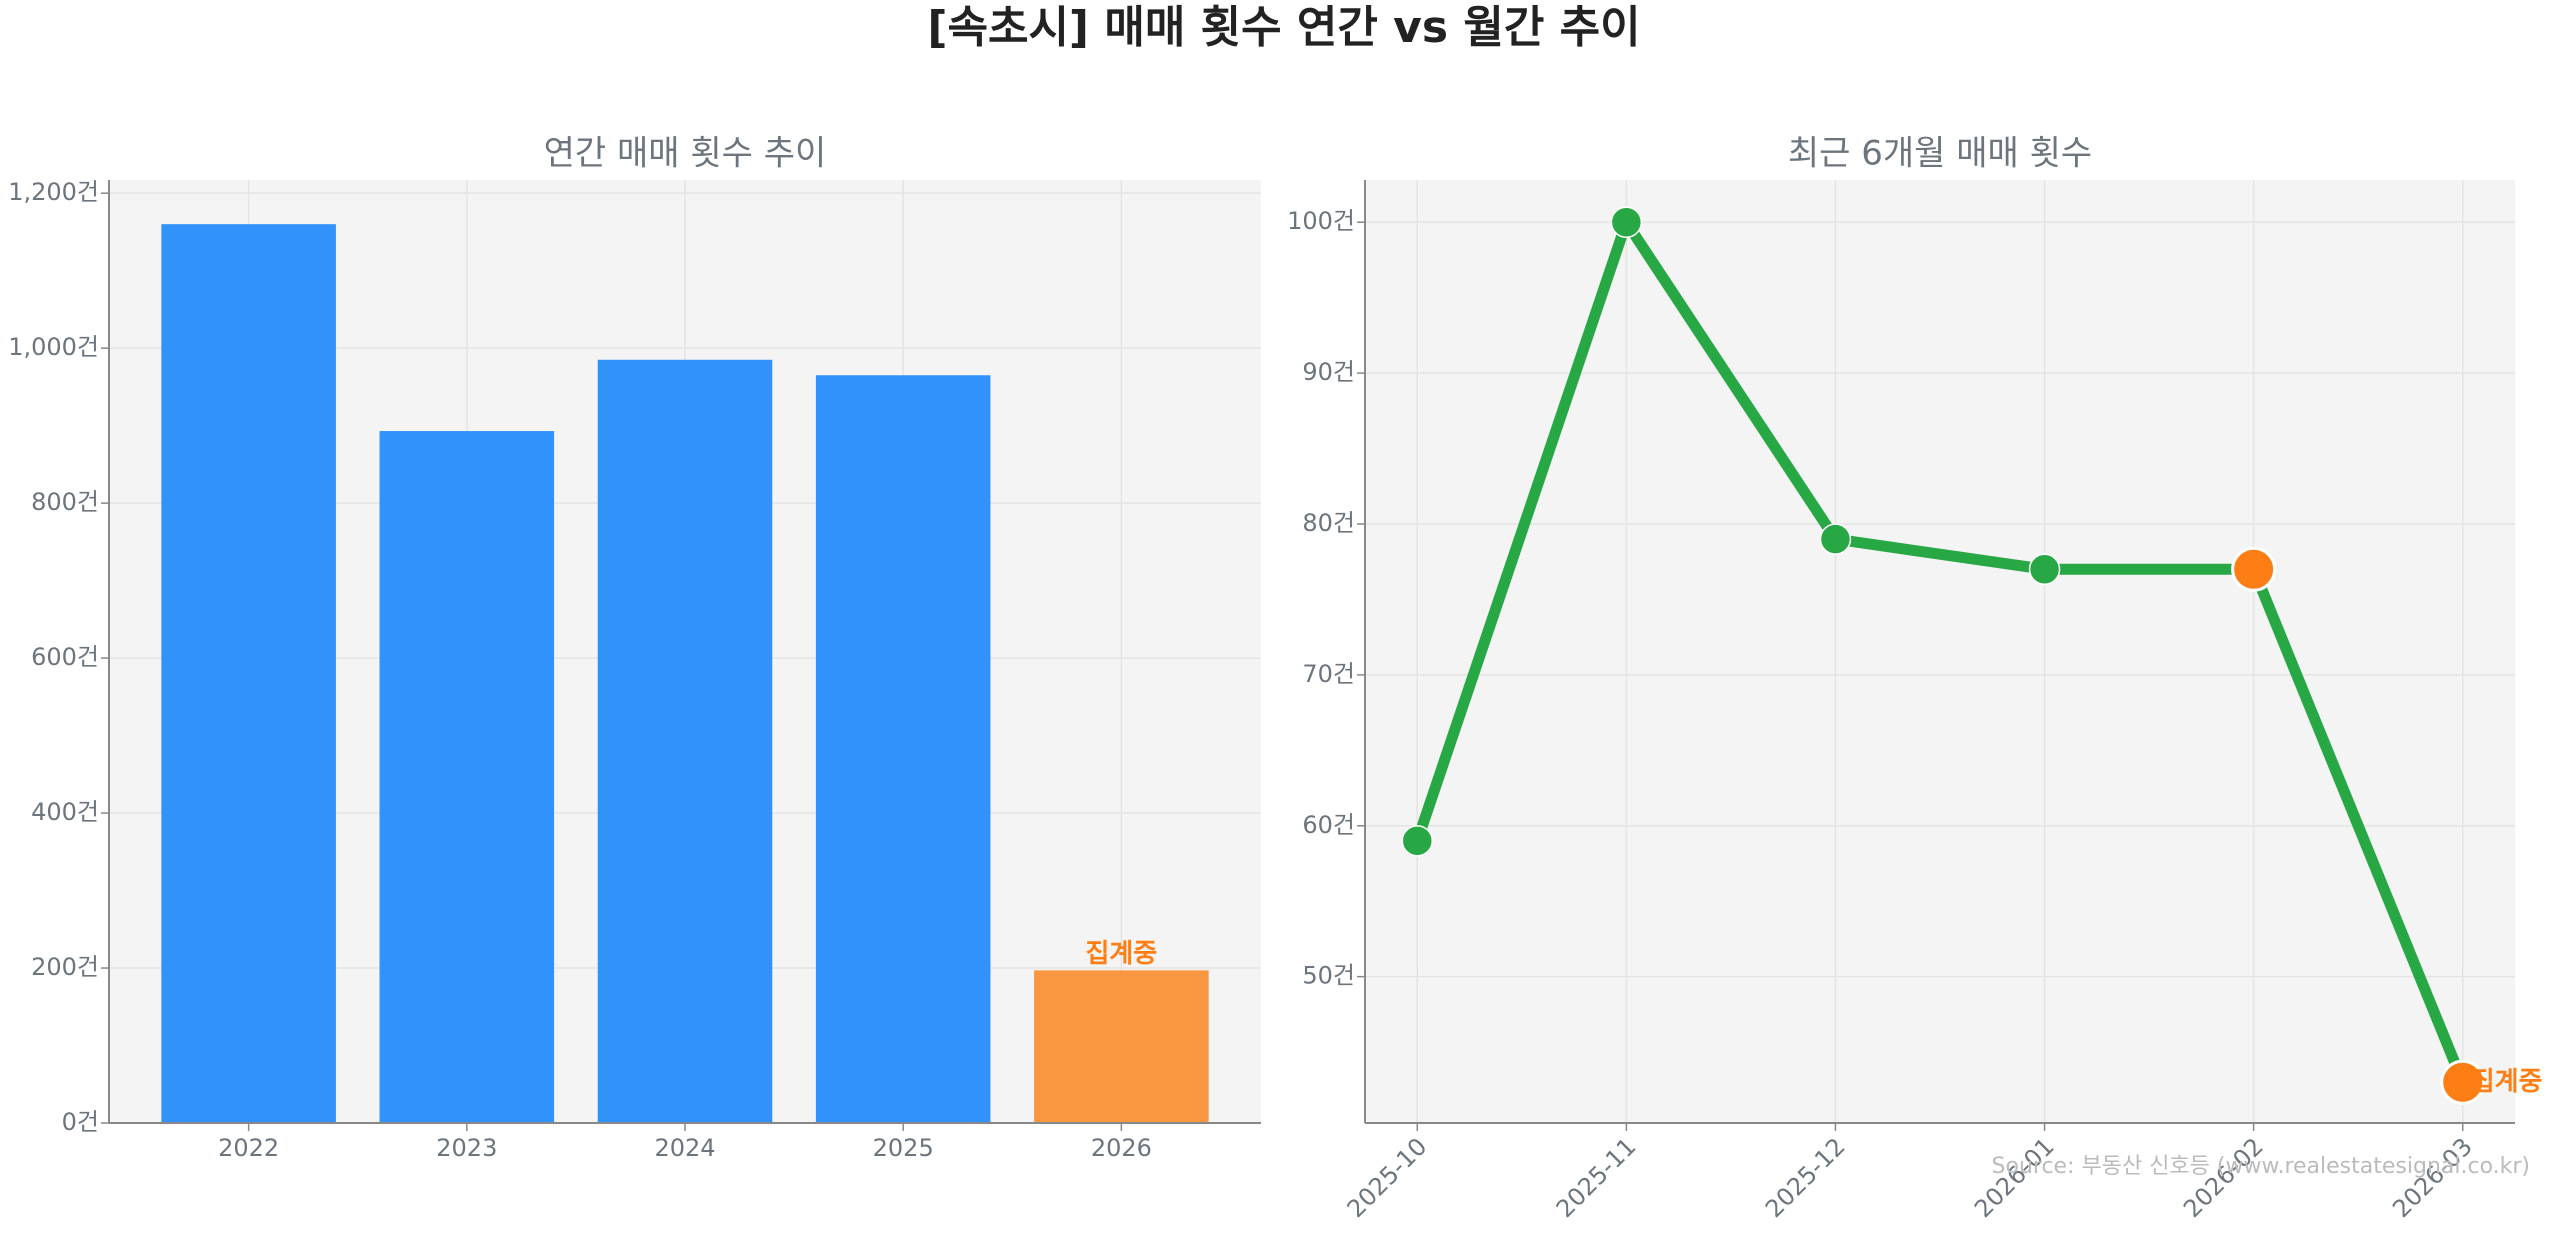 This screenshot has height=1234, width=2560. Describe the element at coordinates (1283, 27) in the screenshot. I see `figure-title: [속초시] 매매 횟수 연간 vs 월간 추이` at that location.